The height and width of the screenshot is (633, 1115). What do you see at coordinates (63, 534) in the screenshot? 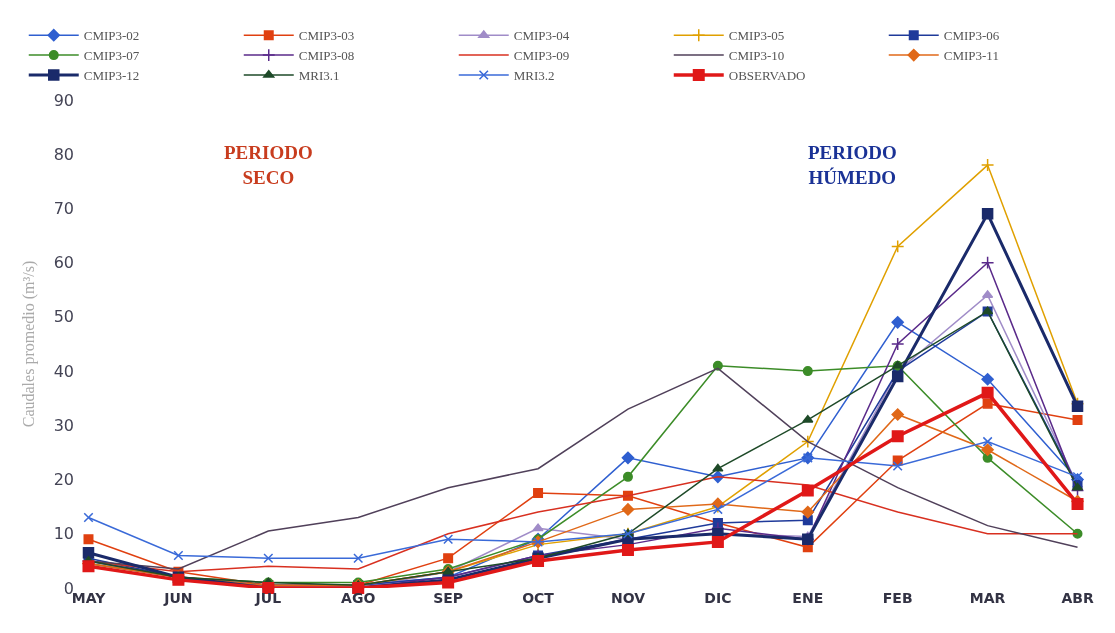
I see `y-tick-label: 10` at bounding box center [63, 534].